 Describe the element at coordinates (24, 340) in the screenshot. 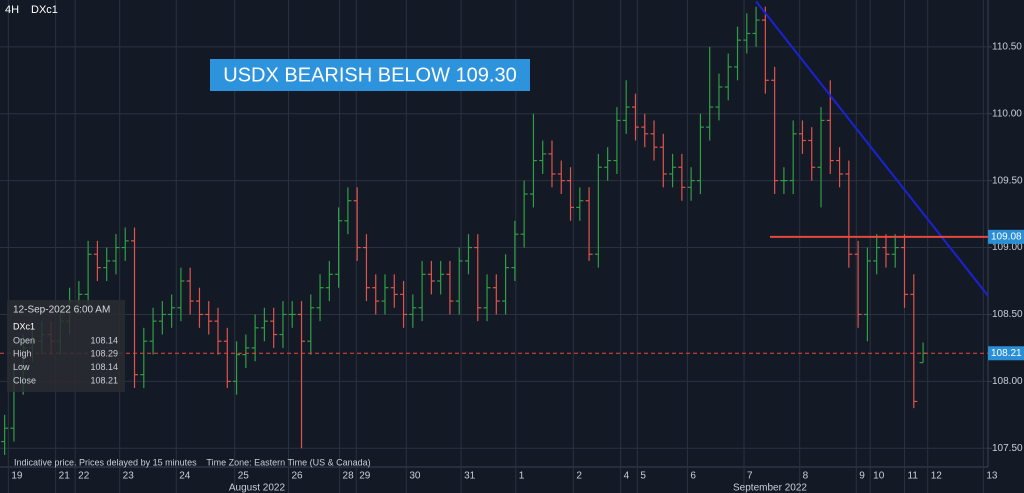

I see `tooltip-label: Open` at that location.